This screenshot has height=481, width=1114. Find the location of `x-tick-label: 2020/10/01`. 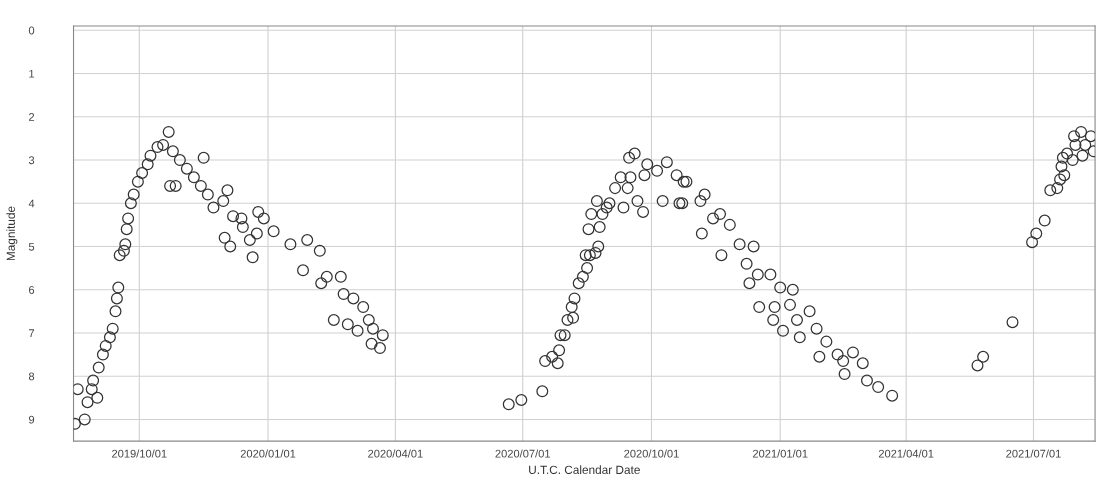

x-tick-label: 2020/10/01 is located at coordinates (651, 453).